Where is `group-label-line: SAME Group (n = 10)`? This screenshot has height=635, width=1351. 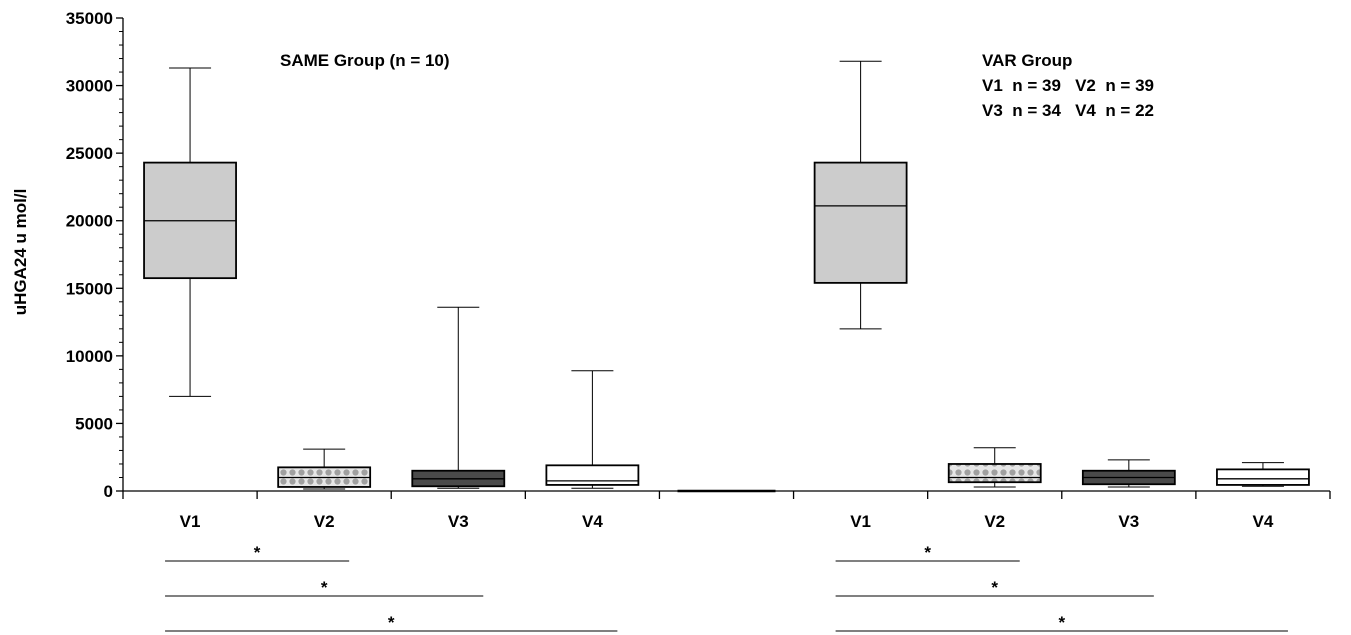 group-label-line: SAME Group (n = 10) is located at coordinates (365, 60).